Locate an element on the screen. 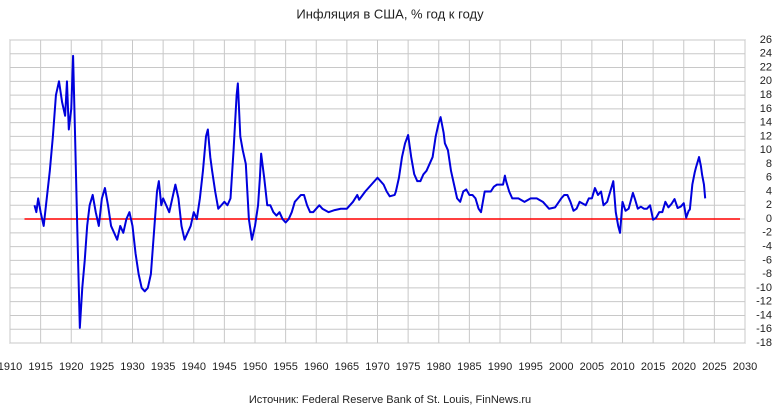 The image size is (780, 410). x-tick-label: 1910 is located at coordinates (11, 367).